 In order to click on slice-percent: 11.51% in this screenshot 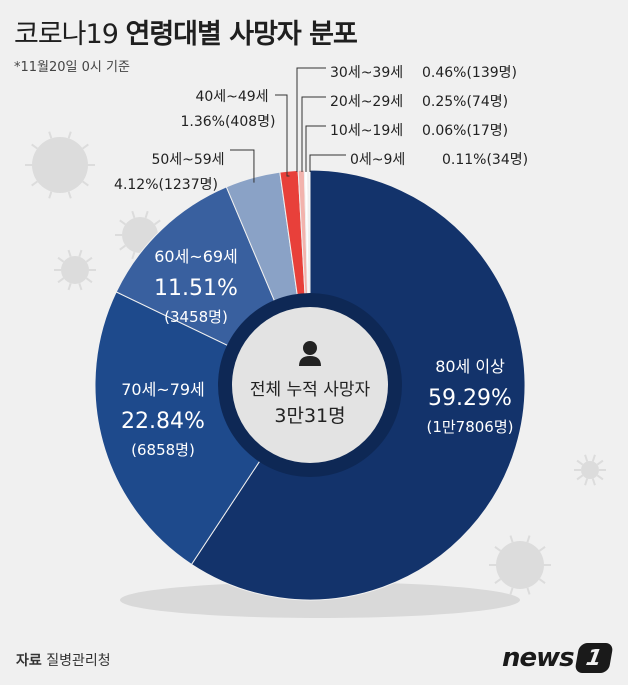, I will do `click(196, 288)`.